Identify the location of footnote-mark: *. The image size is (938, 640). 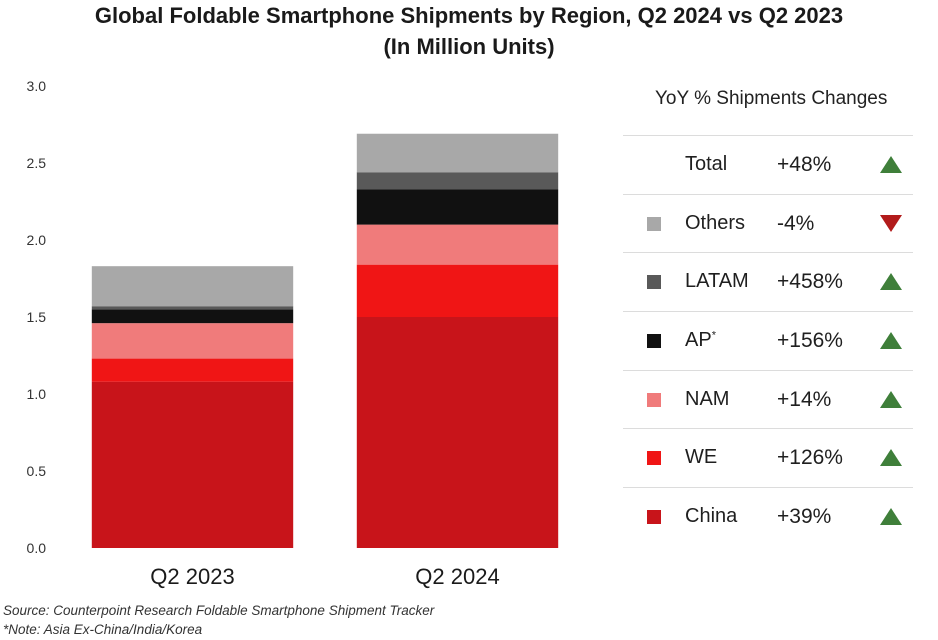
(713, 335).